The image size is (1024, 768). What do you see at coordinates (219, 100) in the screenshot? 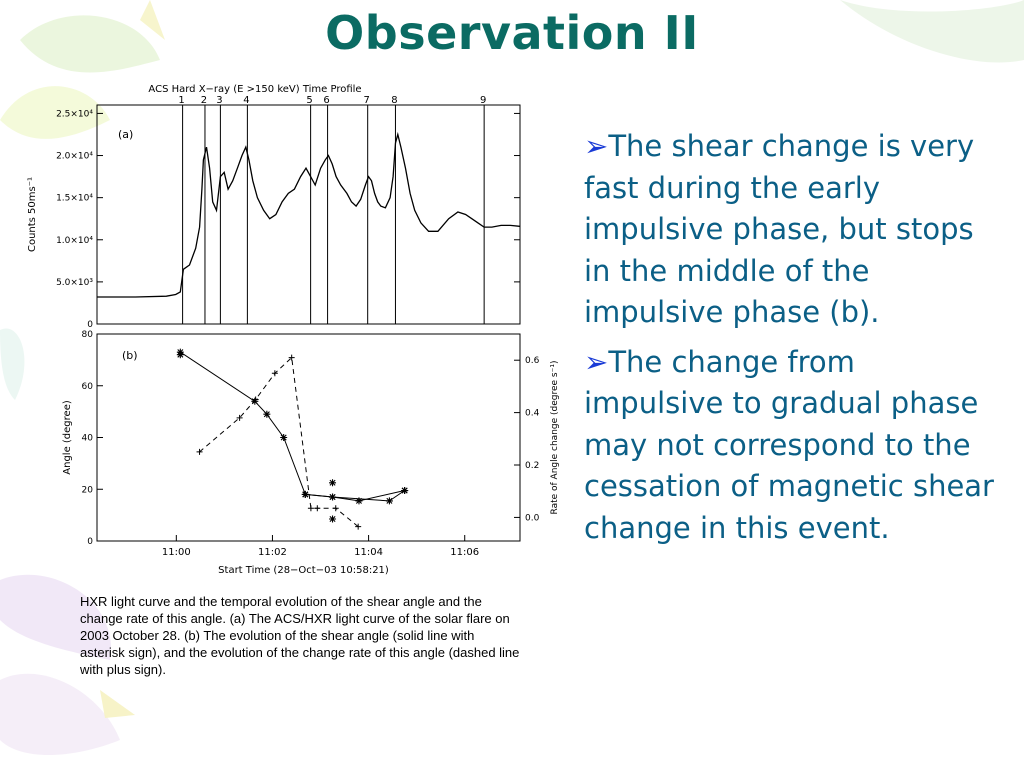
I see `chart-a-marker-label: 3` at bounding box center [219, 100].